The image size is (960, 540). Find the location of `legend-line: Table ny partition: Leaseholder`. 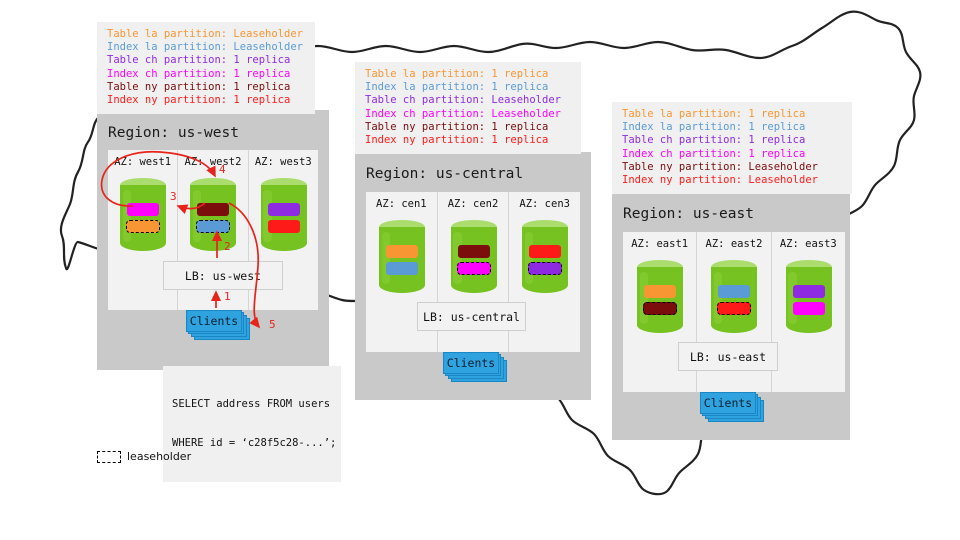

legend-line: Table ny partition: Leaseholder is located at coordinates (720, 166).